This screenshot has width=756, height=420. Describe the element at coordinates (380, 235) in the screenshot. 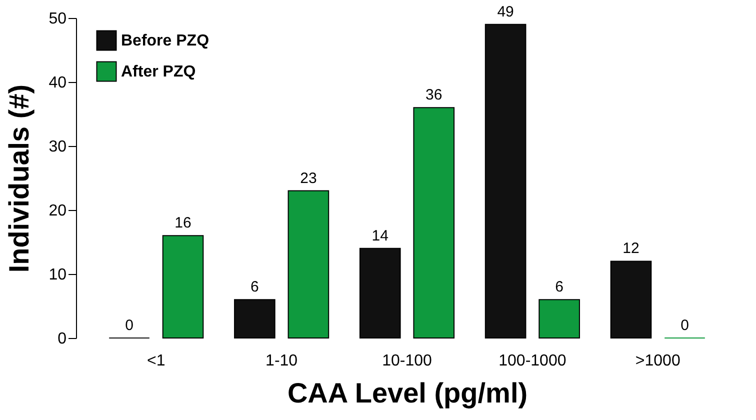

I see `data-label: 14` at that location.